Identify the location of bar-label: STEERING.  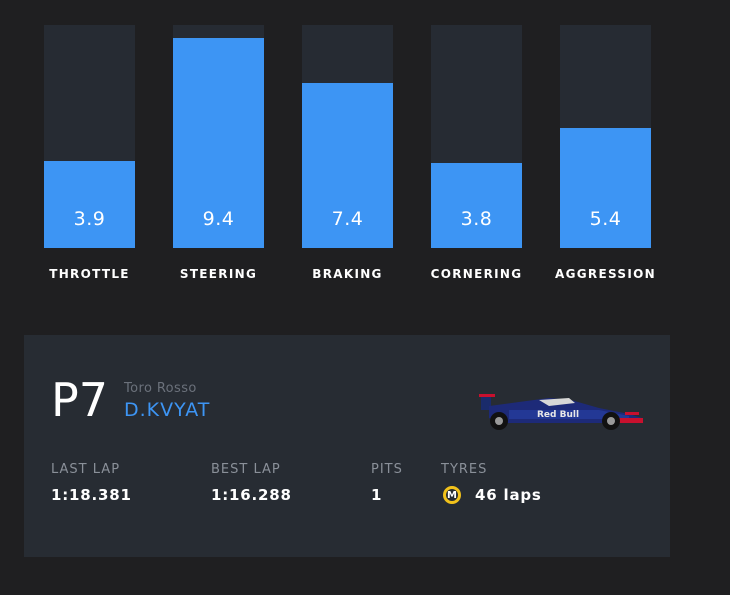
(218, 274).